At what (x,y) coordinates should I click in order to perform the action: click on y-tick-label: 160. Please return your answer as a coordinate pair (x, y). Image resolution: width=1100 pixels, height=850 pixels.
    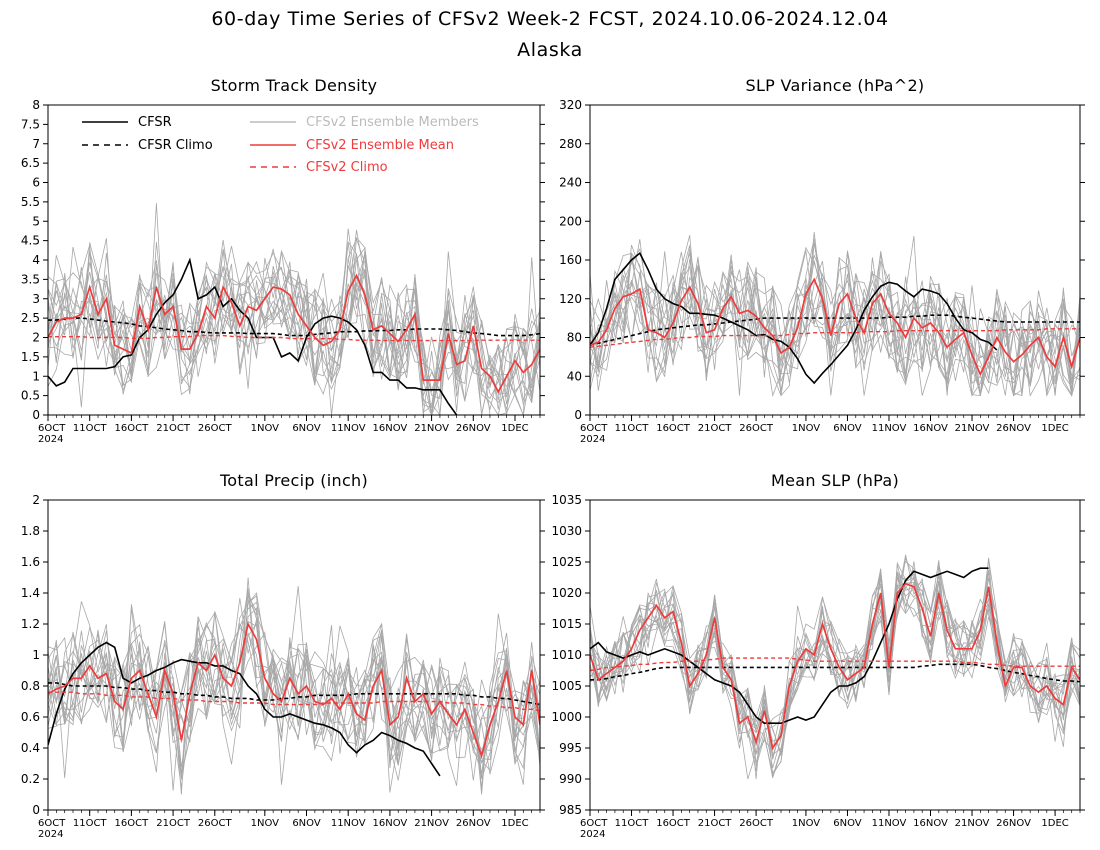
    Looking at the image, I should click on (570, 260).